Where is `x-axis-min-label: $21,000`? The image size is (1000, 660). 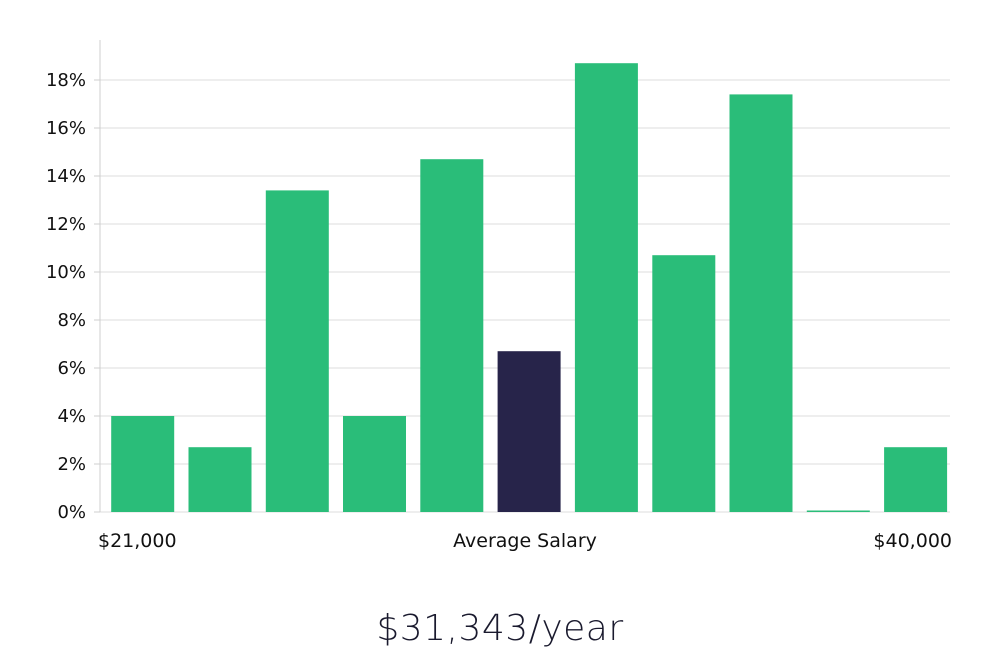 x-axis-min-label: $21,000 is located at coordinates (137, 541).